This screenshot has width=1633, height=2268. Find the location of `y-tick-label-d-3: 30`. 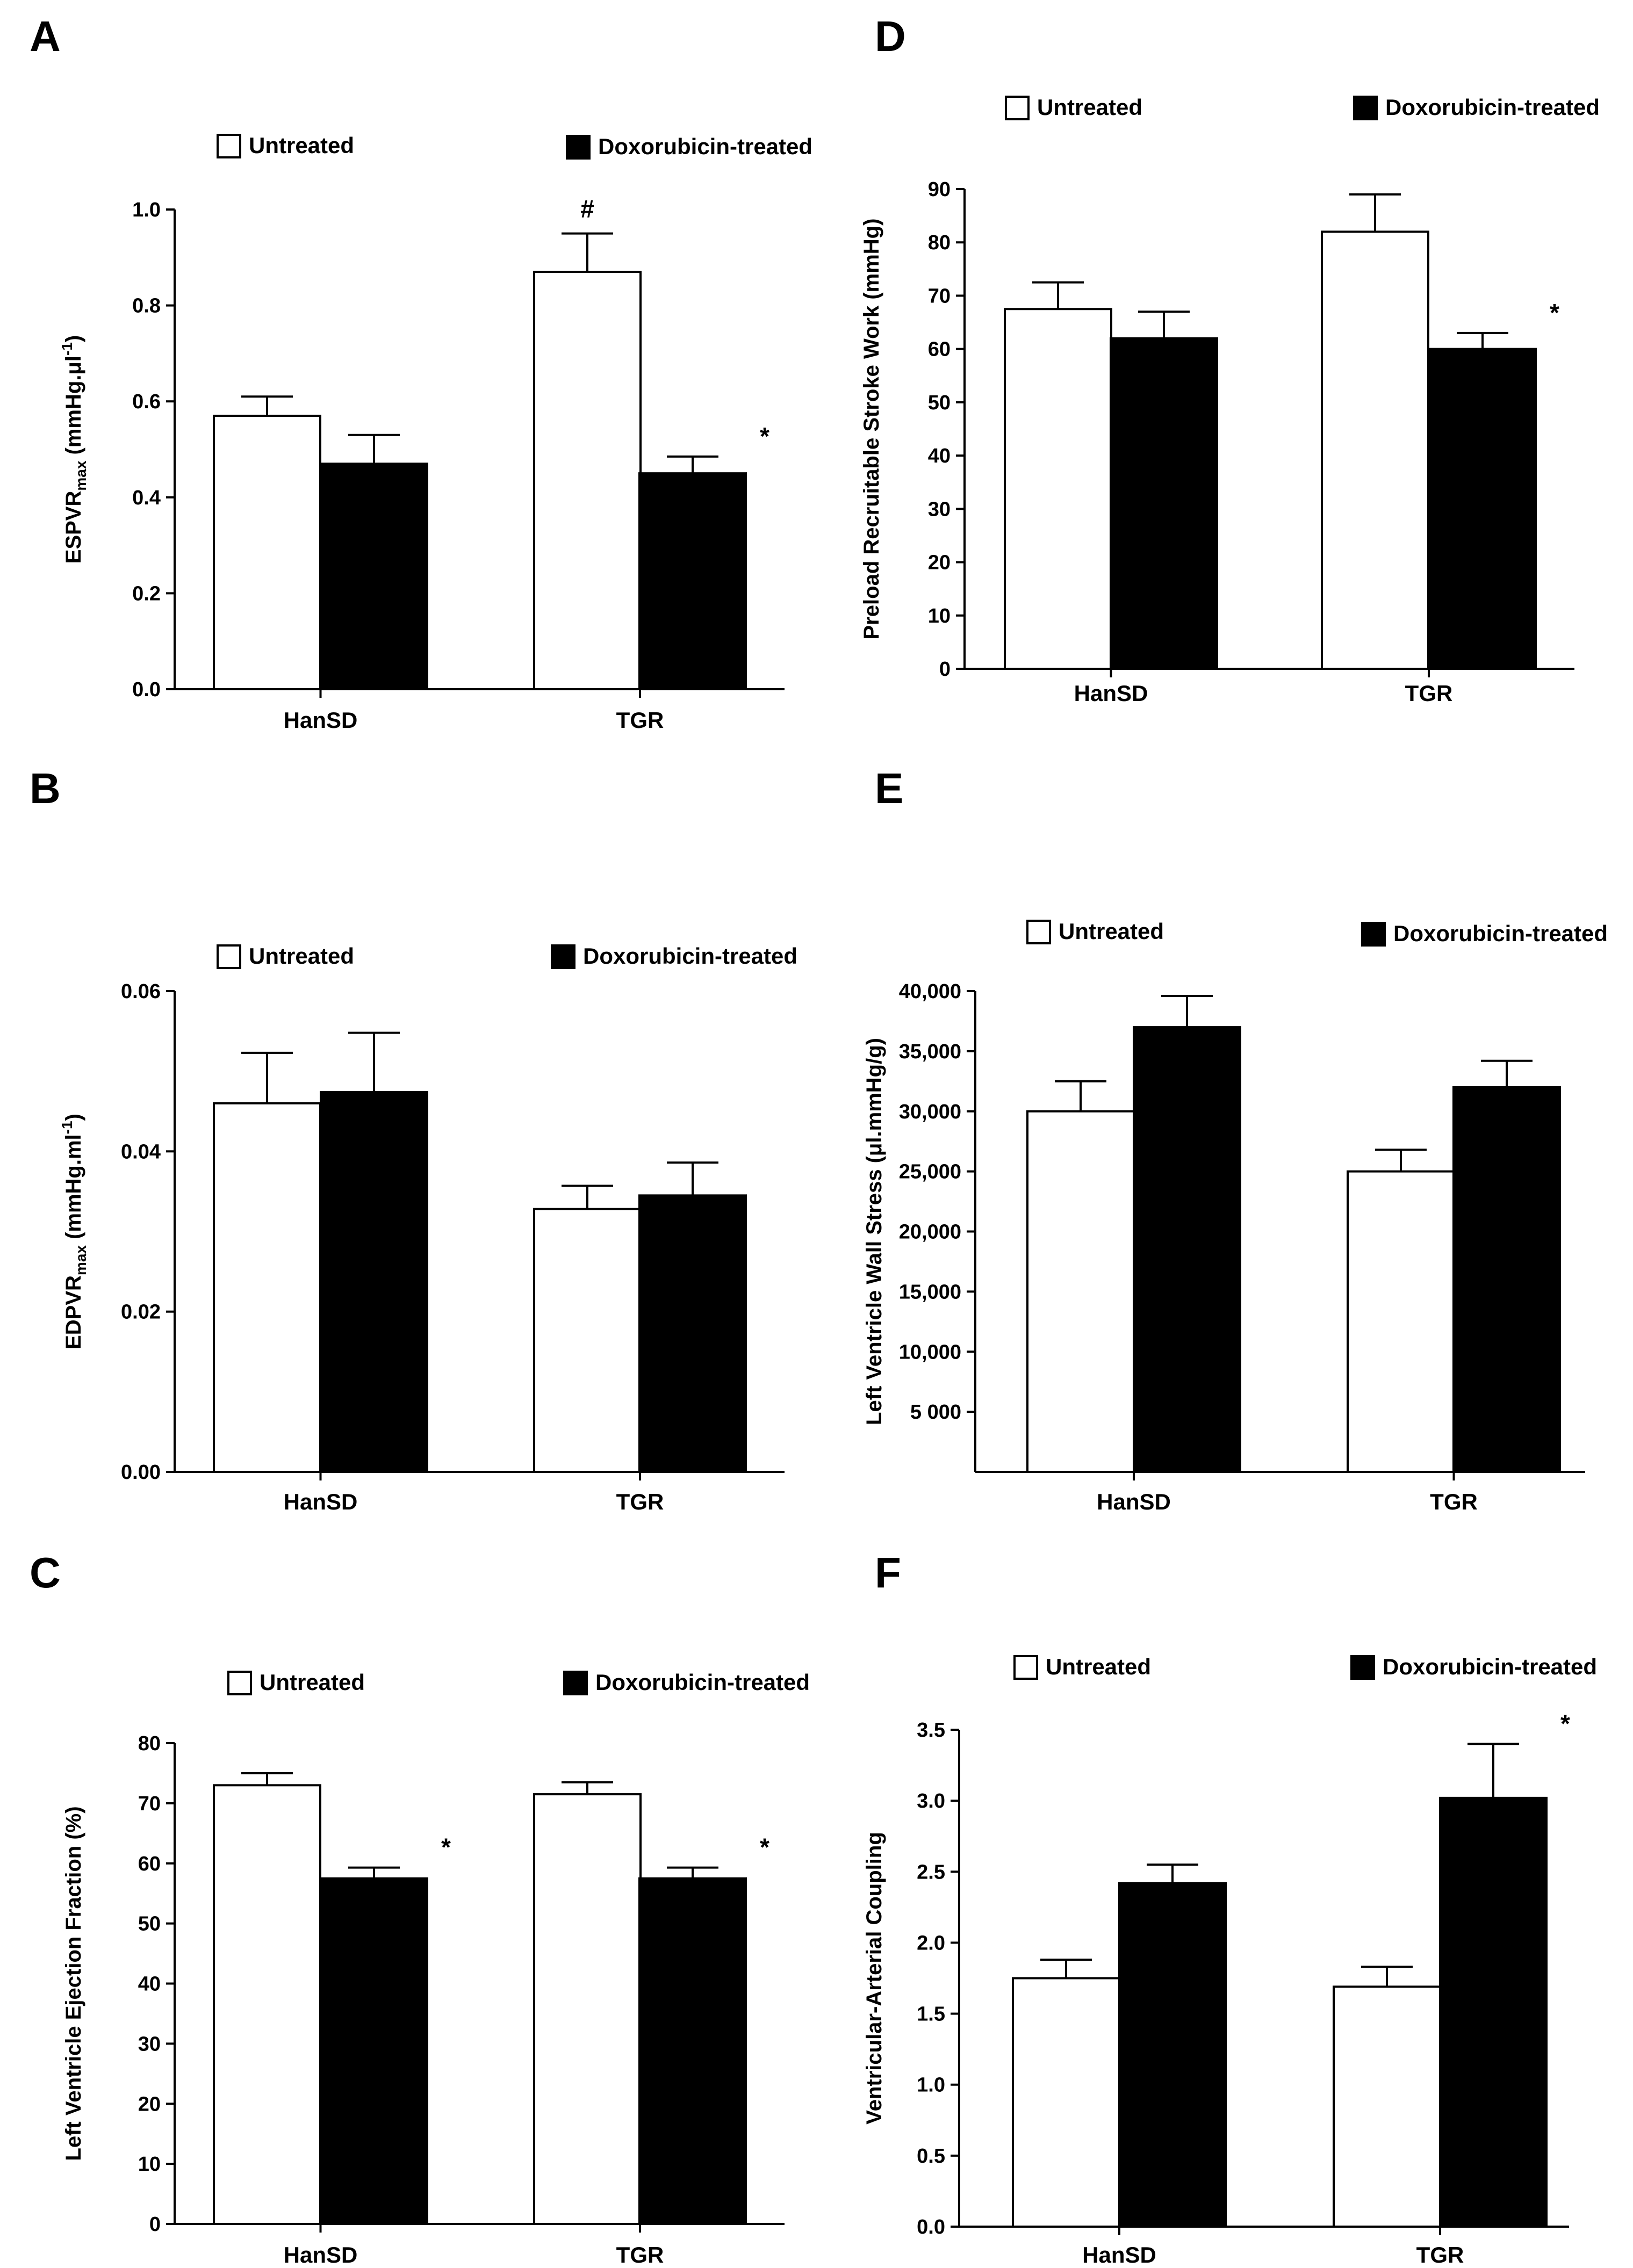

y-tick-label-d-3: 30 is located at coordinates (939, 509).